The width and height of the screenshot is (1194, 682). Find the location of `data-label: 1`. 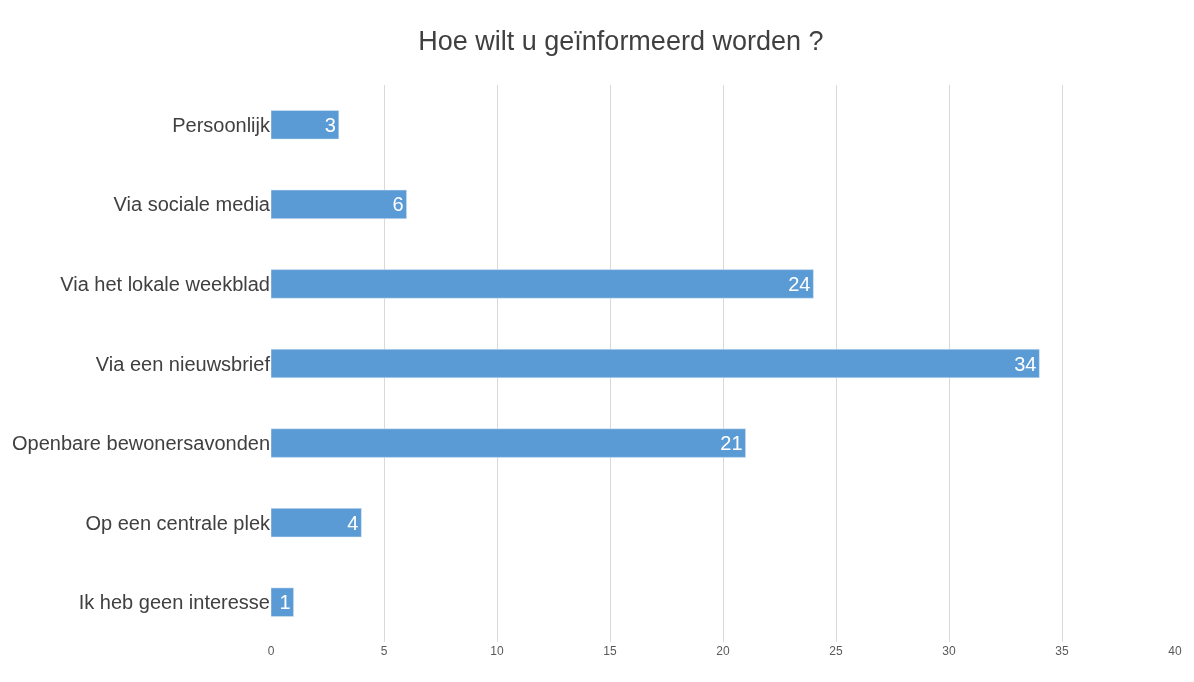

data-label: 1 is located at coordinates (285, 602).